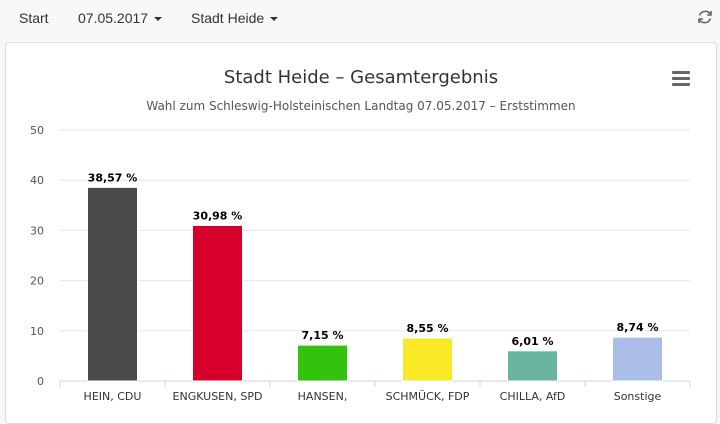 This screenshot has height=424, width=720. Describe the element at coordinates (360, 18) in the screenshot. I see `top-navbar: Start 07.05.2017 Stadt Heide` at that location.